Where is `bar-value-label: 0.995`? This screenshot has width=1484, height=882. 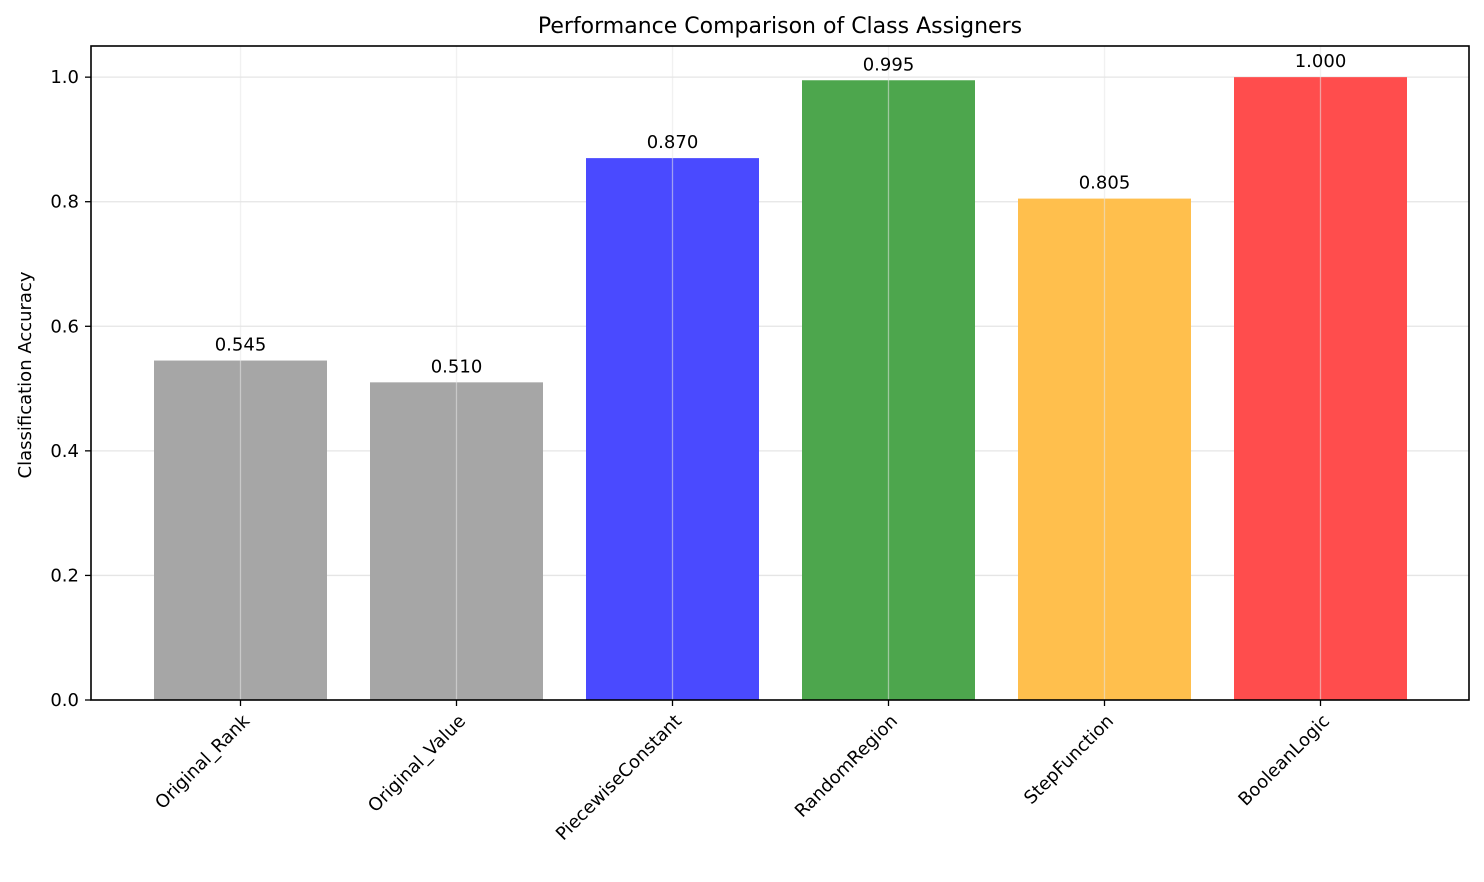
bar-value-label: 0.995 is located at coordinates (889, 64).